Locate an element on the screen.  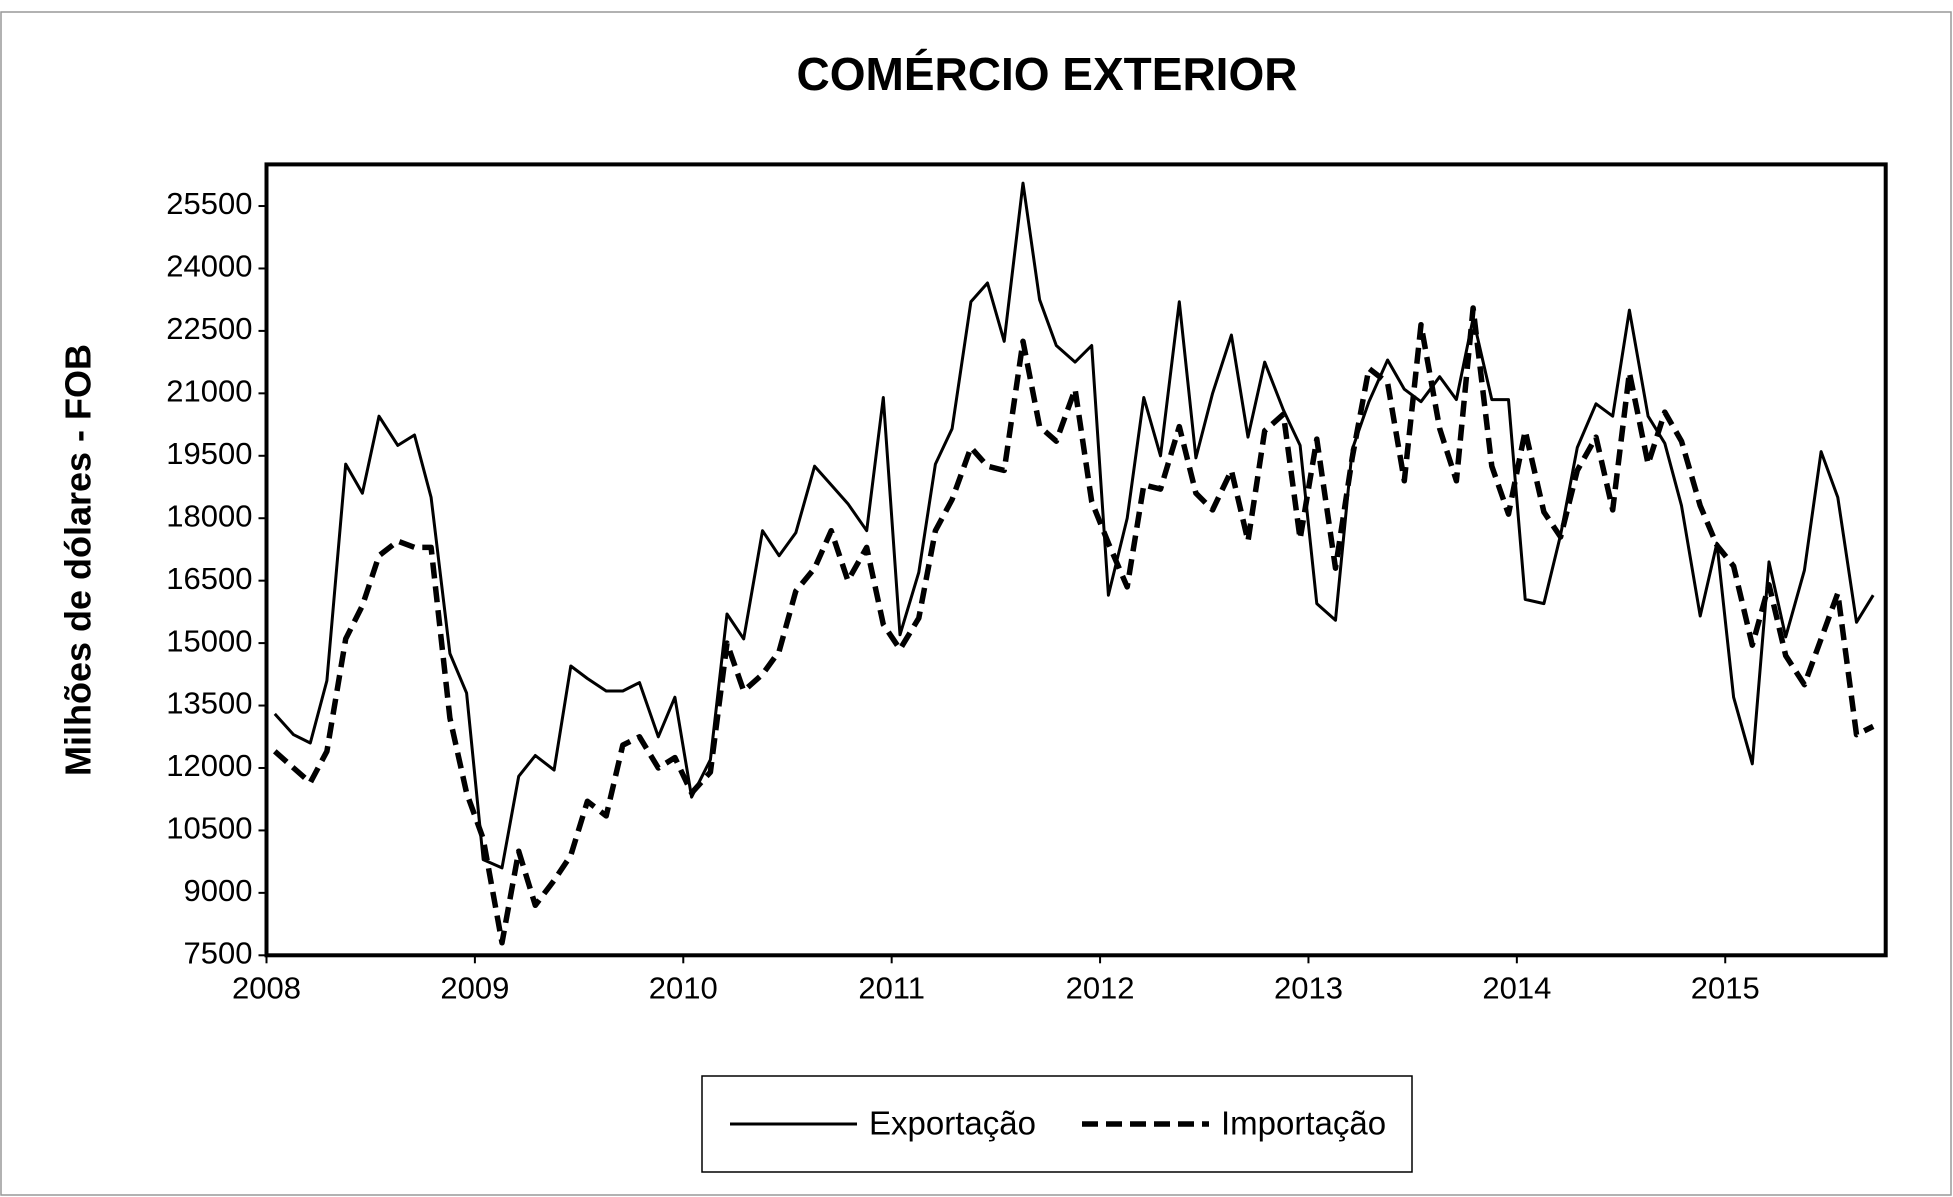
chart-title: COMÉRCIO EXTERIOR is located at coordinates (1047, 74).